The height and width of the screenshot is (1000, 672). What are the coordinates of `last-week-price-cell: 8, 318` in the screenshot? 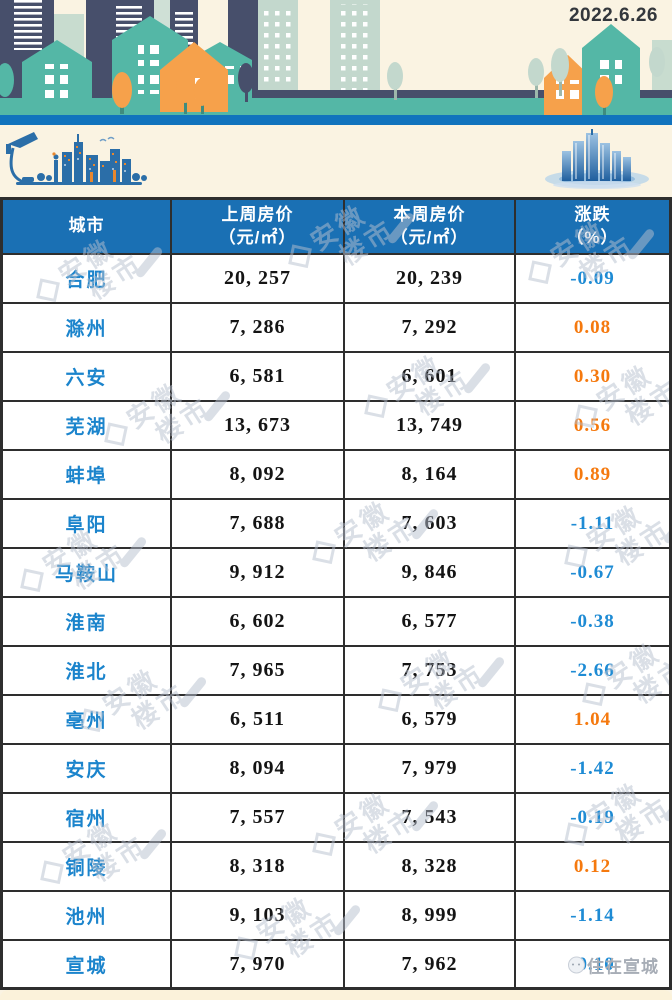 It's located at (258, 866).